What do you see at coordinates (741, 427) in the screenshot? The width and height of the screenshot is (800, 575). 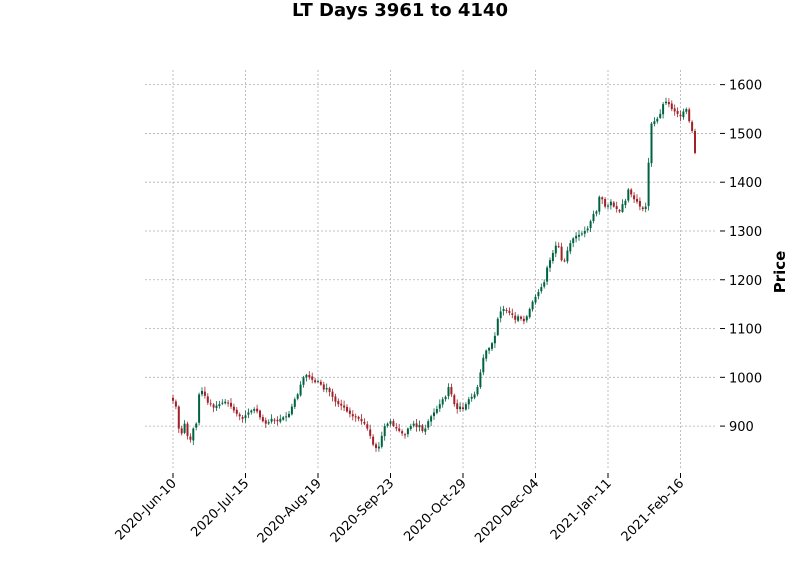 I see `y-tick-label: 900` at bounding box center [741, 427].